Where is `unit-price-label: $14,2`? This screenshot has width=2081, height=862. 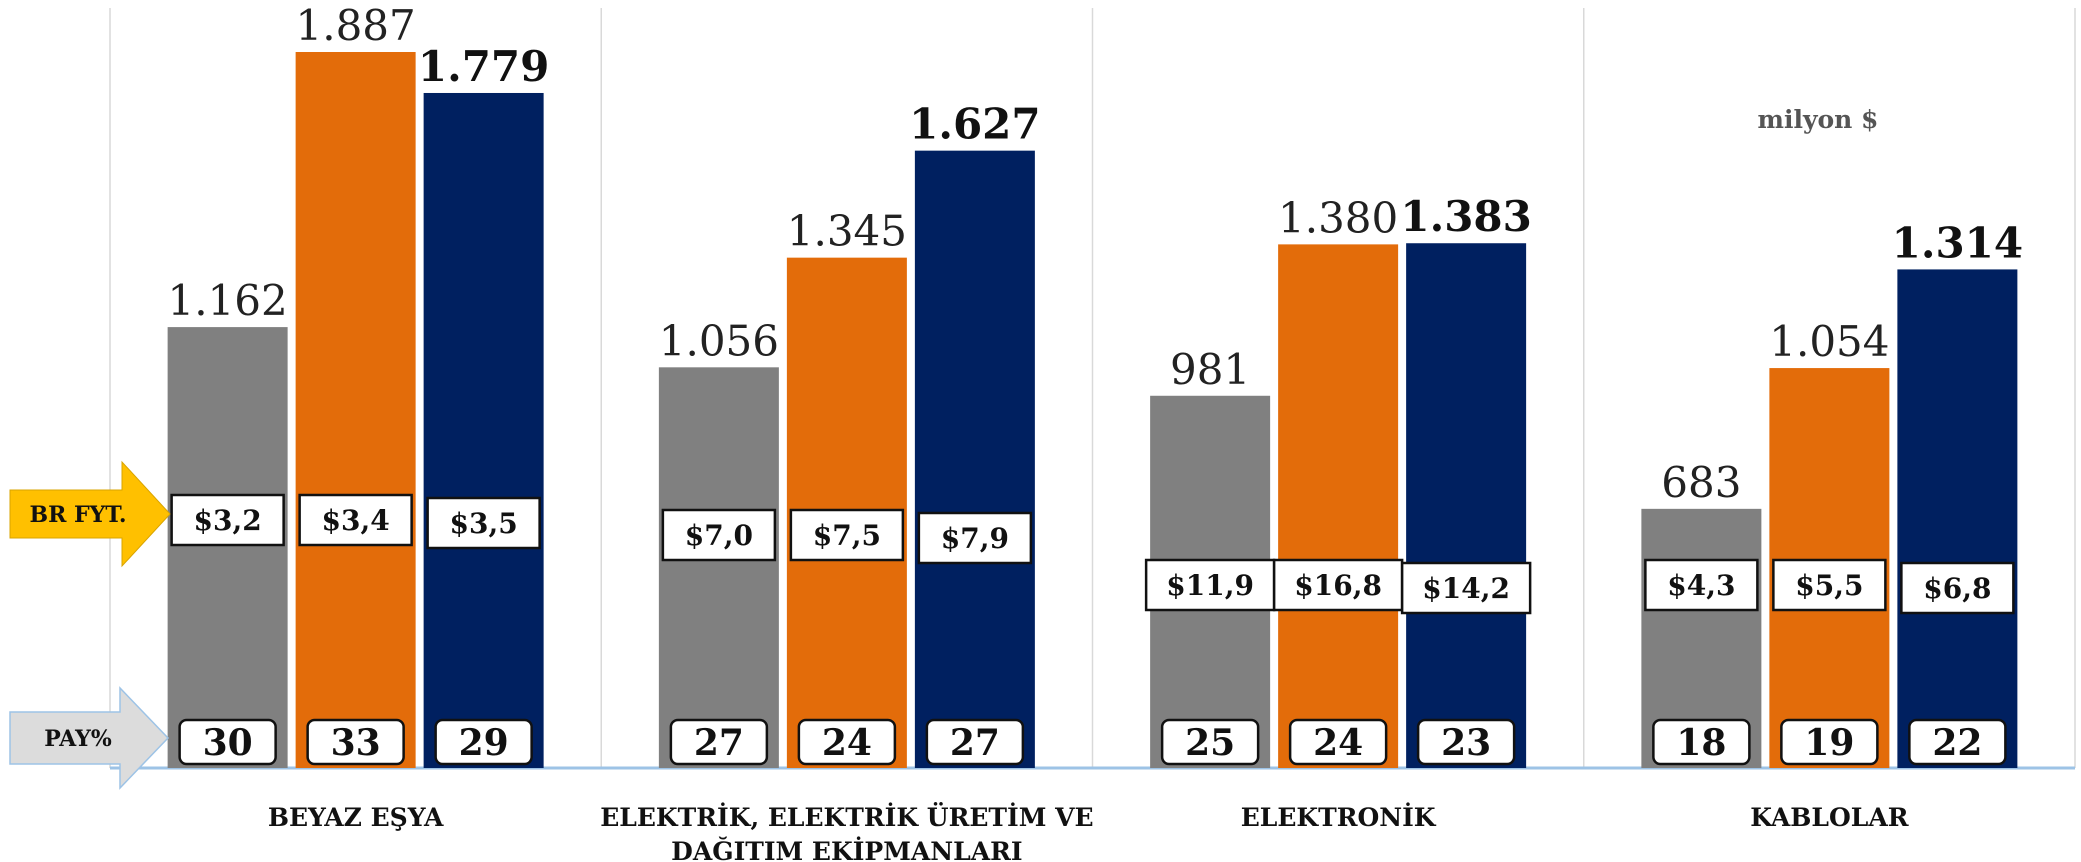
unit-price-label: $14,2 is located at coordinates (1466, 588).